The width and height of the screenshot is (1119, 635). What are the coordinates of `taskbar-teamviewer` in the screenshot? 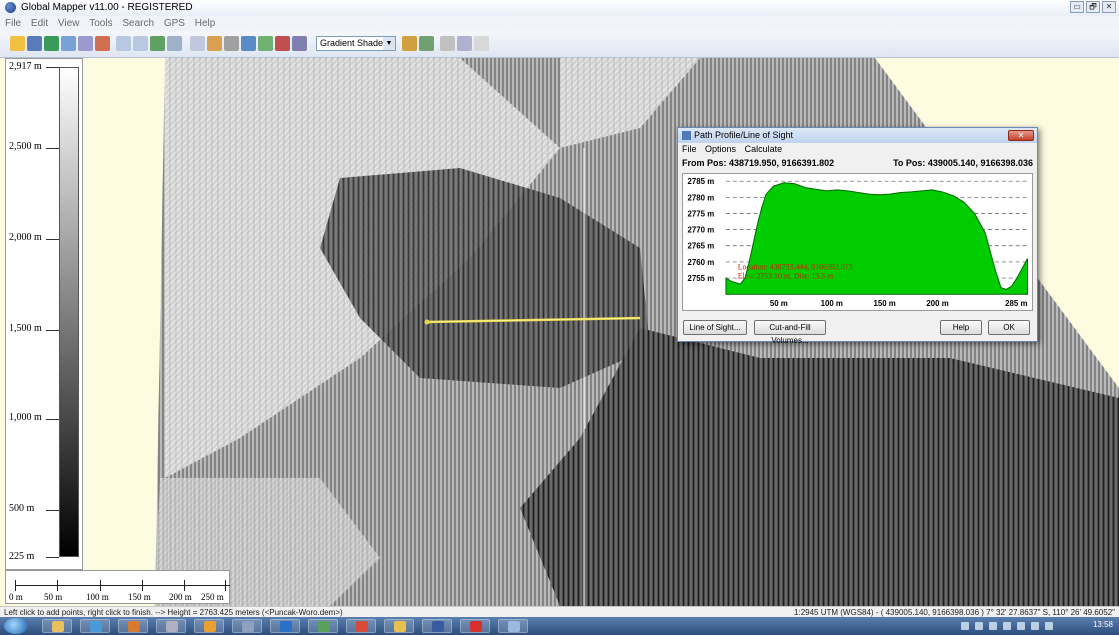 It's located at (285, 626).